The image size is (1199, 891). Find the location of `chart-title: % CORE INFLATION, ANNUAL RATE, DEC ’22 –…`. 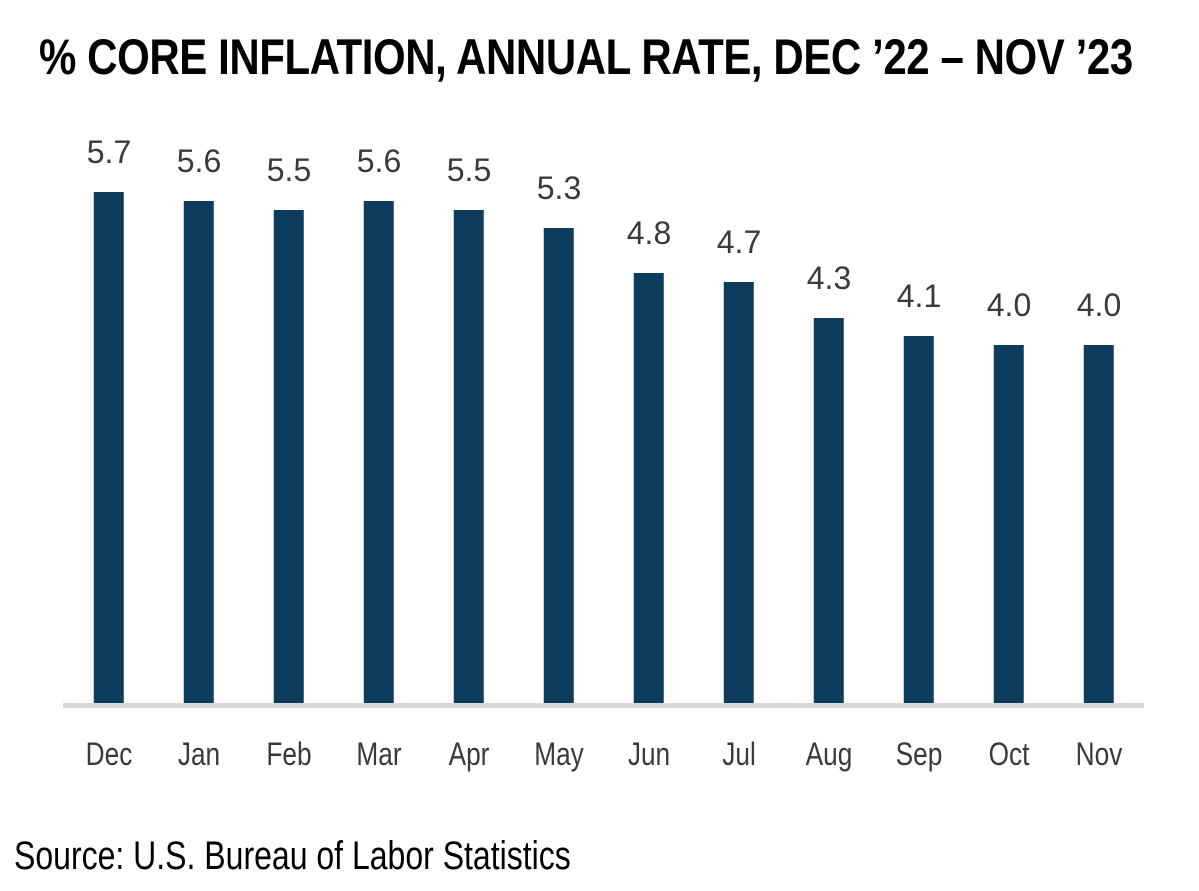

chart-title: % CORE INFLATION, ANNUAL RATE, DEC ’22 –… is located at coordinates (586, 57).